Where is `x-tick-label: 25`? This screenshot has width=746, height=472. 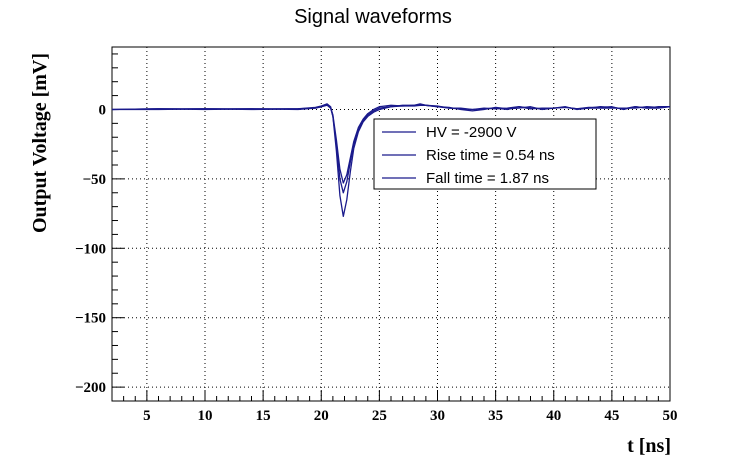 x-tick-label: 25 is located at coordinates (379, 416).